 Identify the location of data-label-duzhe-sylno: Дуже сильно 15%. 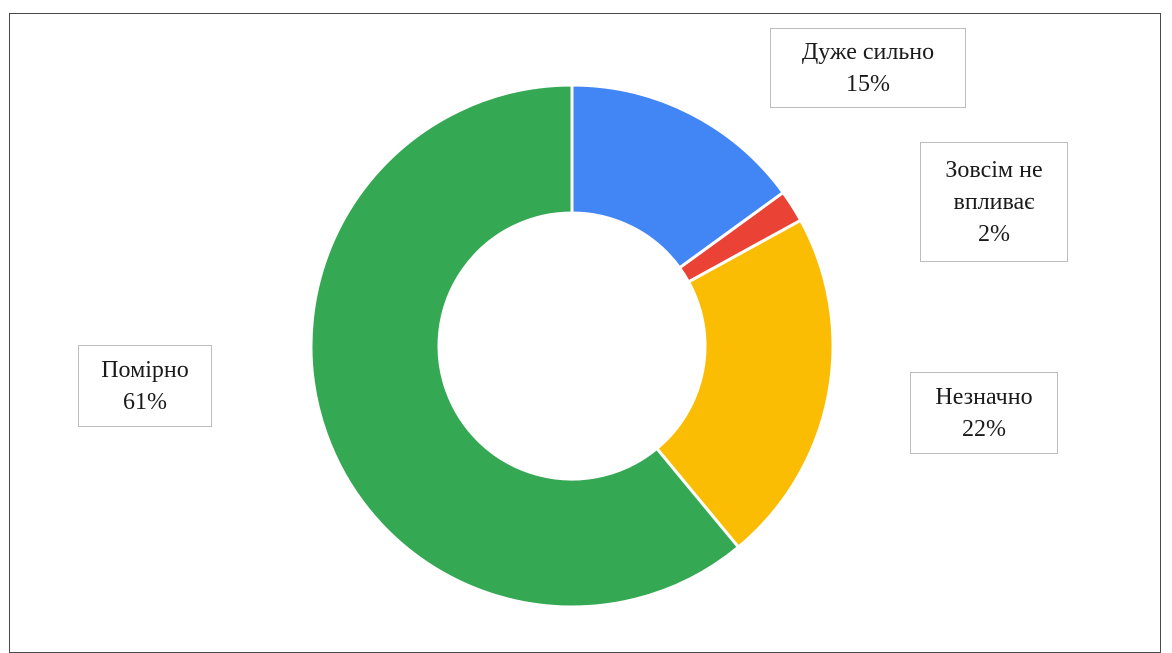
(868, 68).